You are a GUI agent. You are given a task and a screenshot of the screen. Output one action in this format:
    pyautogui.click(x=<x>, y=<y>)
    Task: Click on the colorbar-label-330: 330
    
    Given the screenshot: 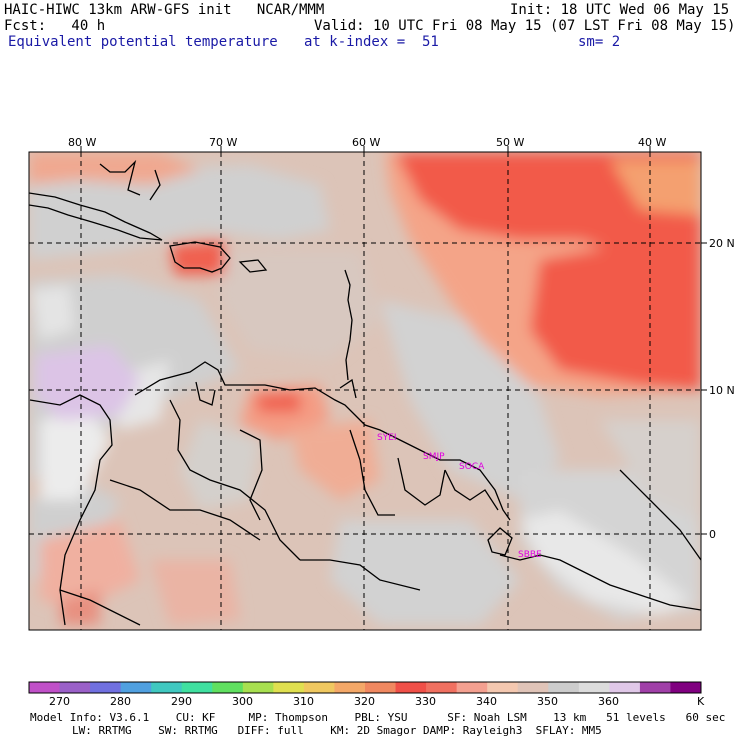 What is the action you would take?
    pyautogui.click(x=425, y=701)
    